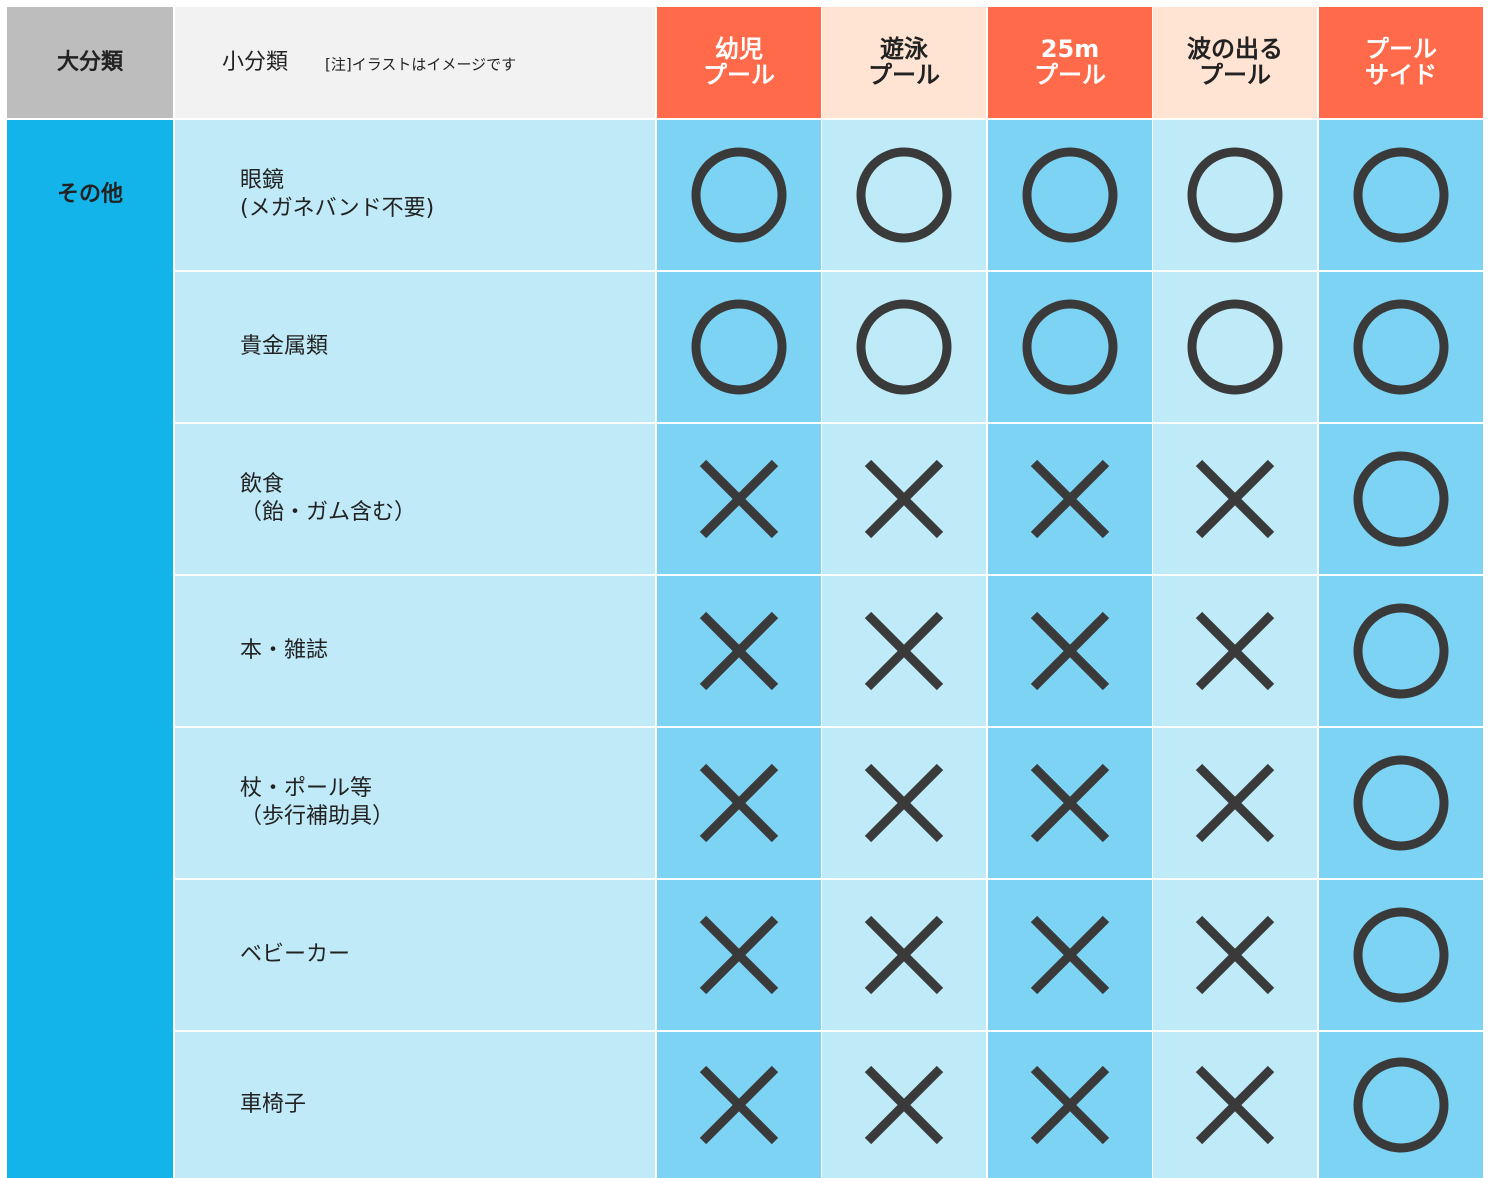 The image size is (1491, 1178). I want to click on item-label: （飴・ガム含む）, so click(328, 512).